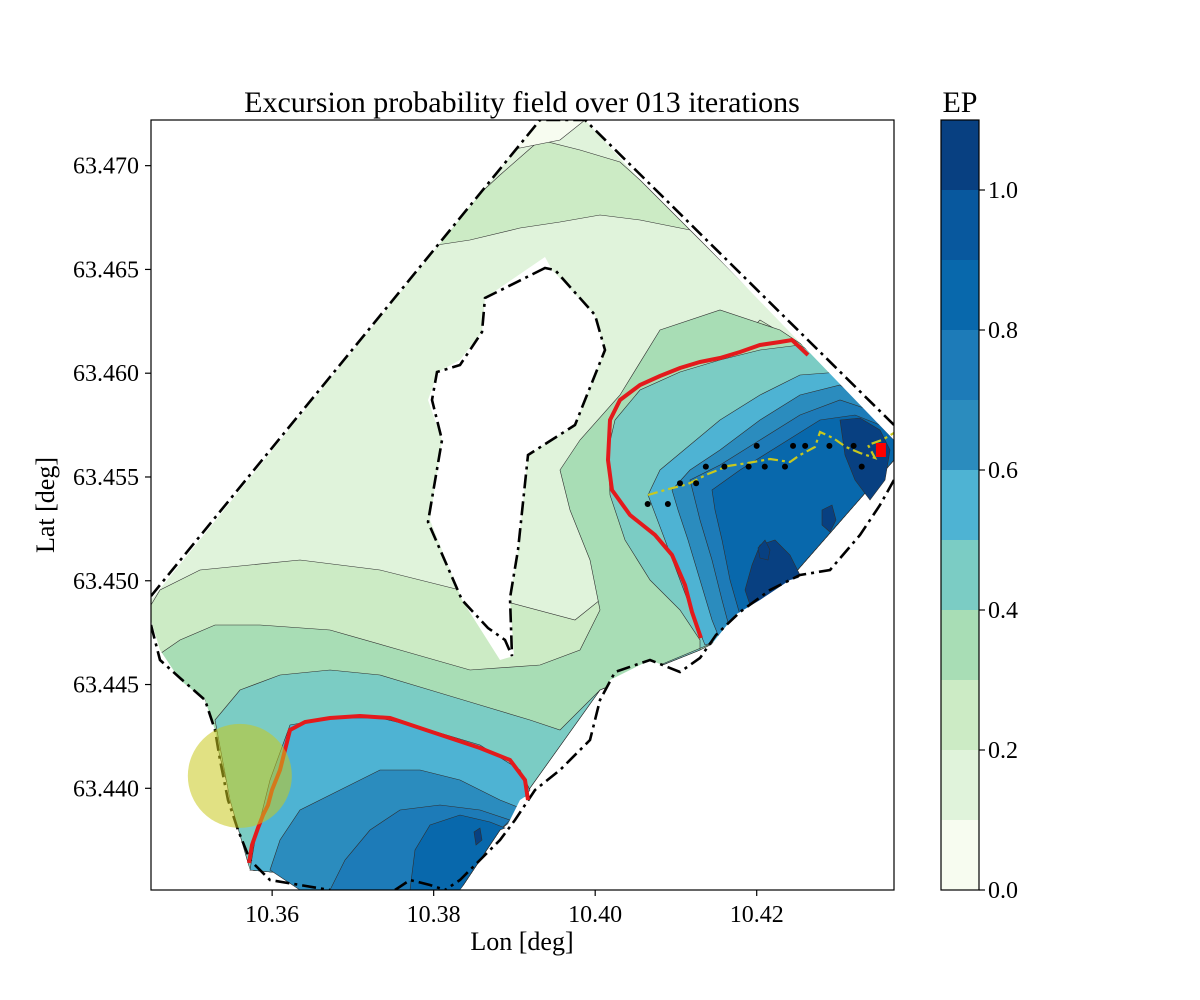  What do you see at coordinates (1003, 751) in the screenshot?
I see `colorbar-tick-label: 0.2` at bounding box center [1003, 751].